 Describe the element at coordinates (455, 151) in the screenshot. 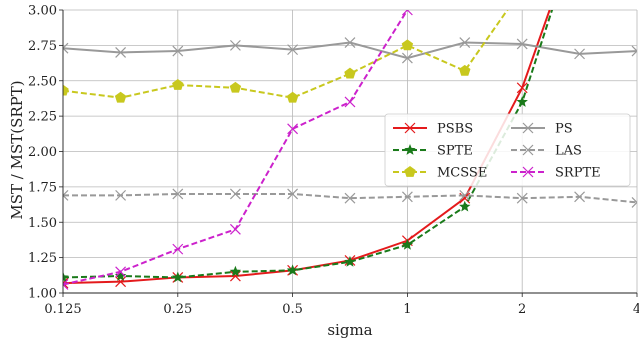

I see `legend-label: SPTE` at that location.